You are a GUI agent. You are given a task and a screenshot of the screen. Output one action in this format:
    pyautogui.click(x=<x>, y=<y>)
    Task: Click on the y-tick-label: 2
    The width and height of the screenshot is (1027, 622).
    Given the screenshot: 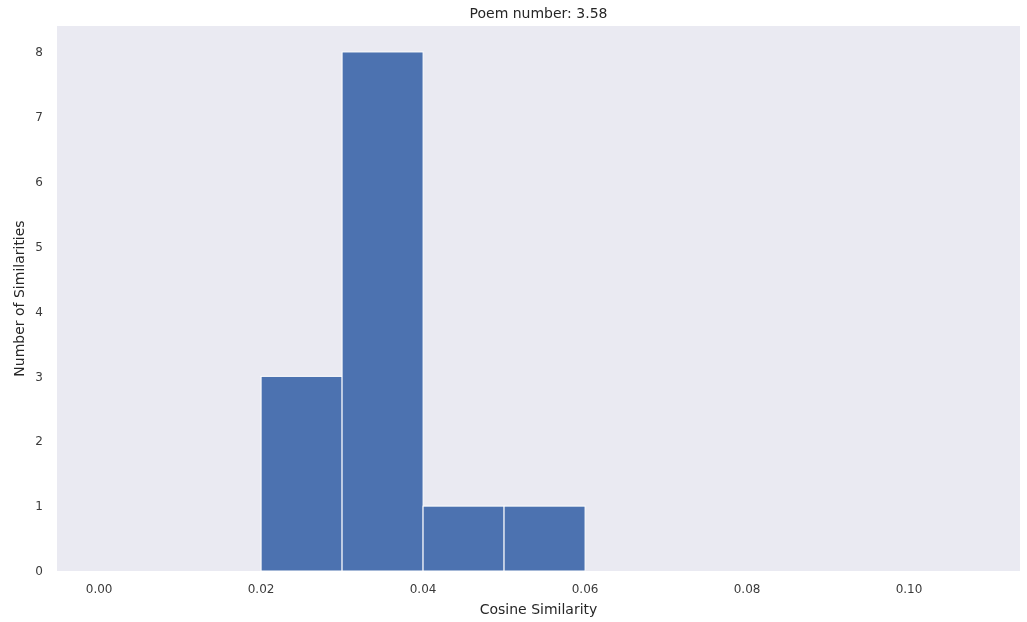 What is the action you would take?
    pyautogui.click(x=39, y=441)
    